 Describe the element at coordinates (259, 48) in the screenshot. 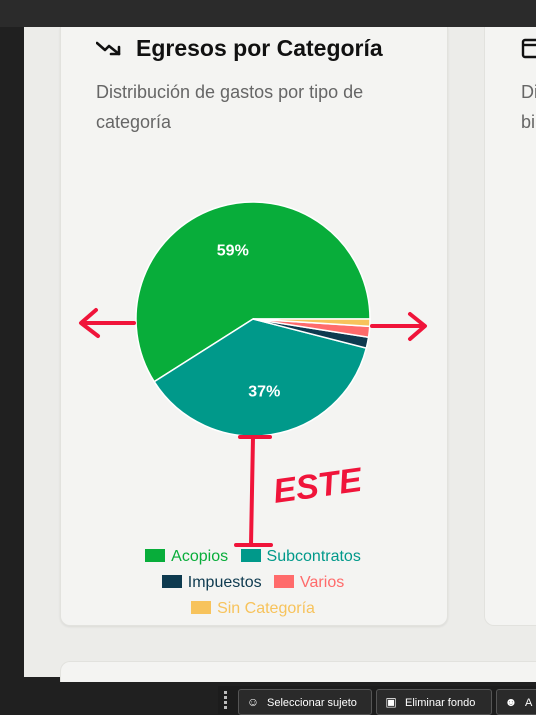

I see `card-title: Egresos por Categoría` at that location.